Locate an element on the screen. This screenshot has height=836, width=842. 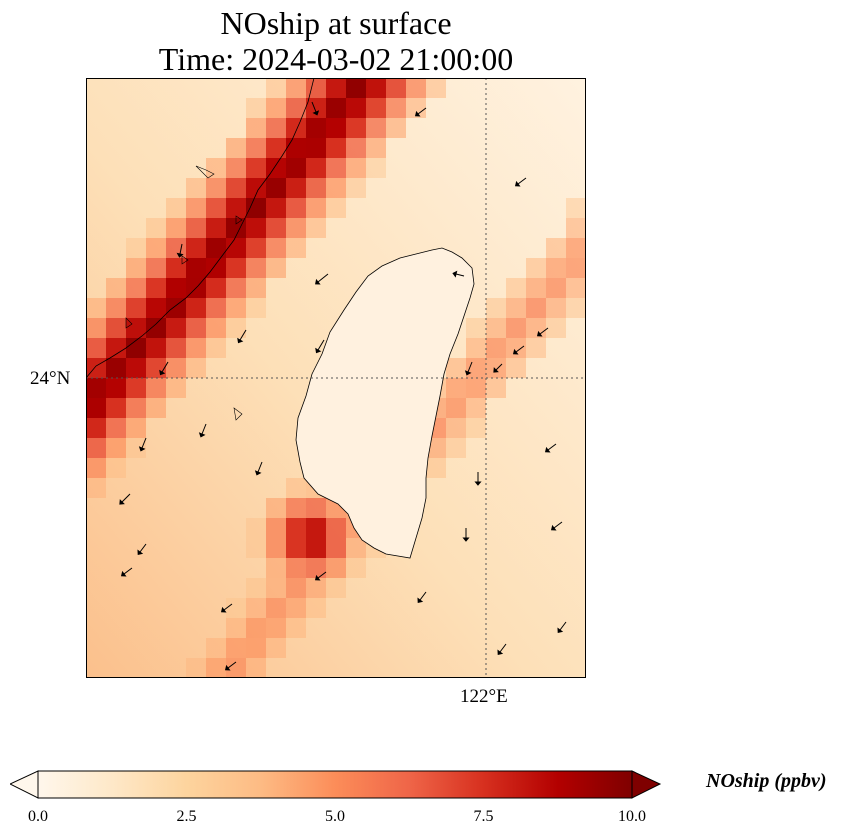
latitude-tick-label: 24°N is located at coordinates (50, 378).